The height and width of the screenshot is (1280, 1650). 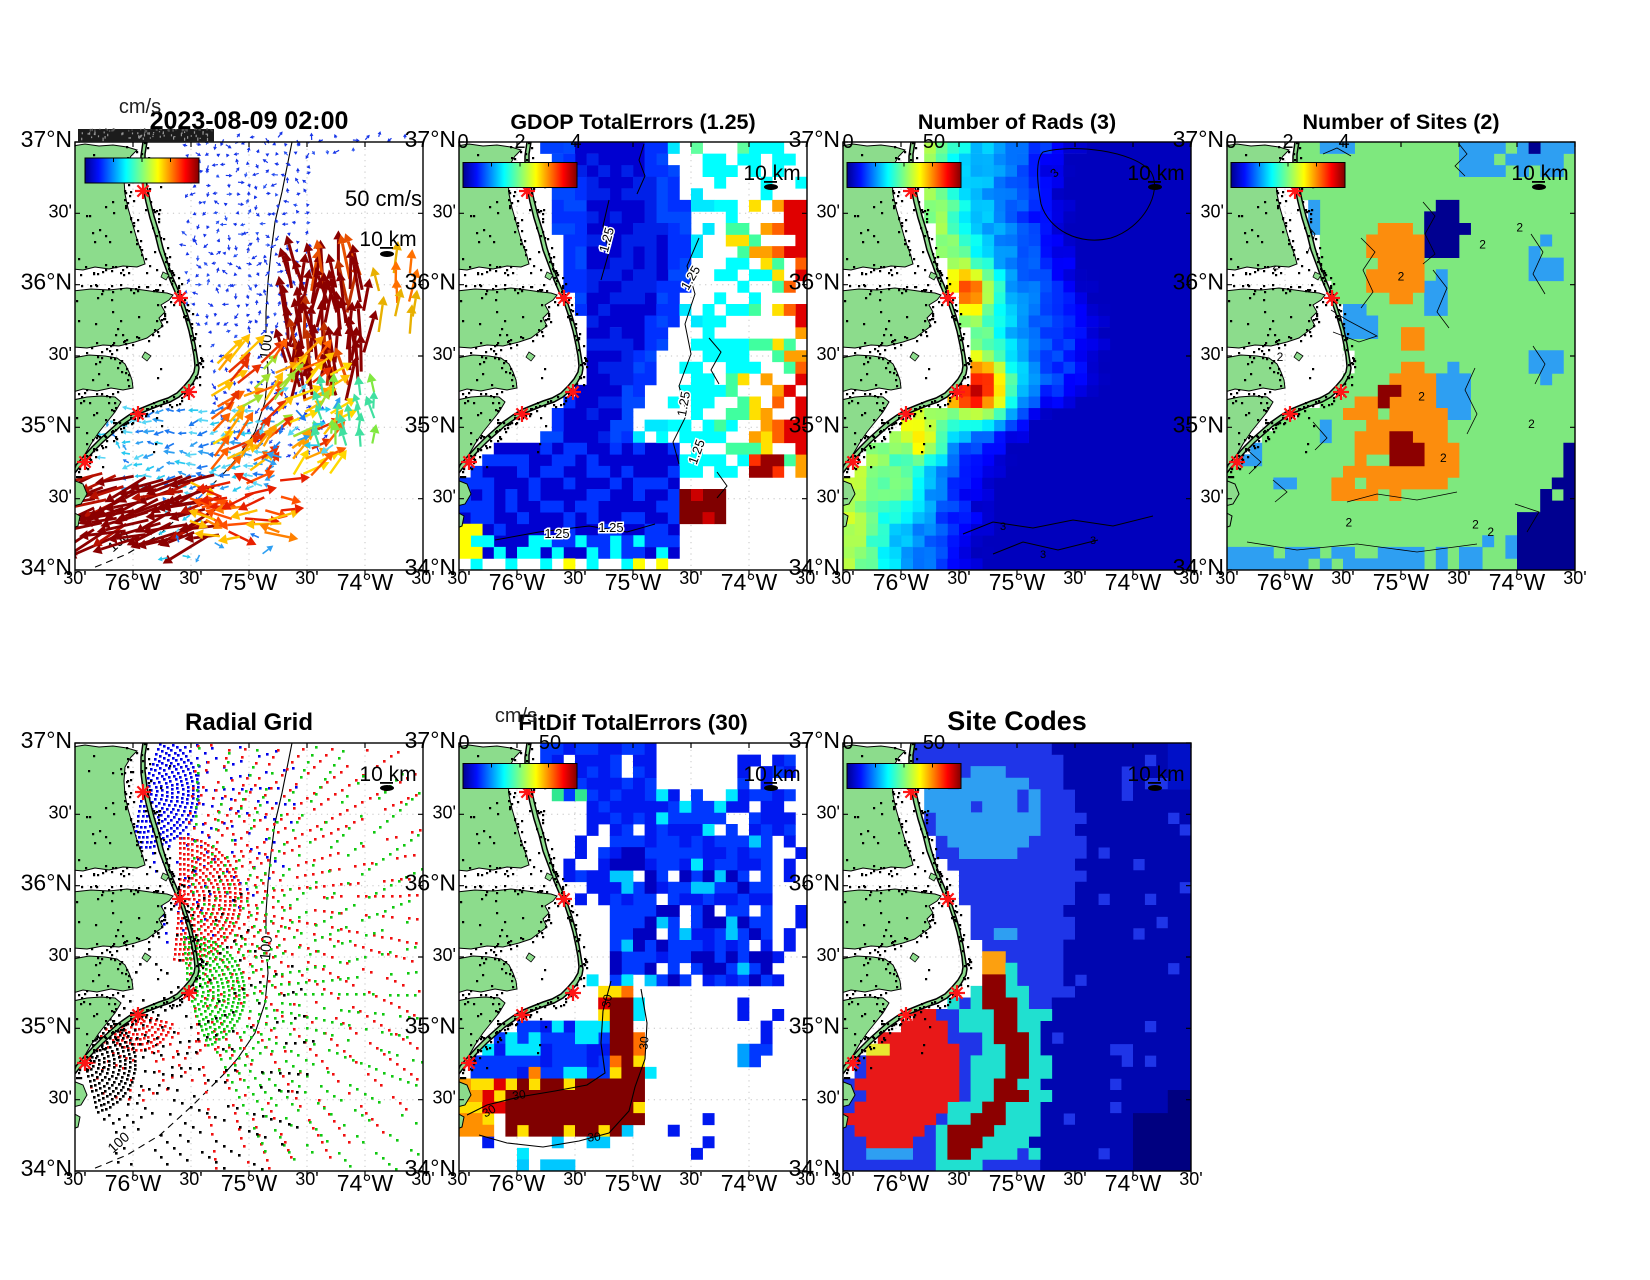 What do you see at coordinates (632, 122) in the screenshot?
I see `svg-text: GDOP TotalErrors (1.25)` at bounding box center [632, 122].